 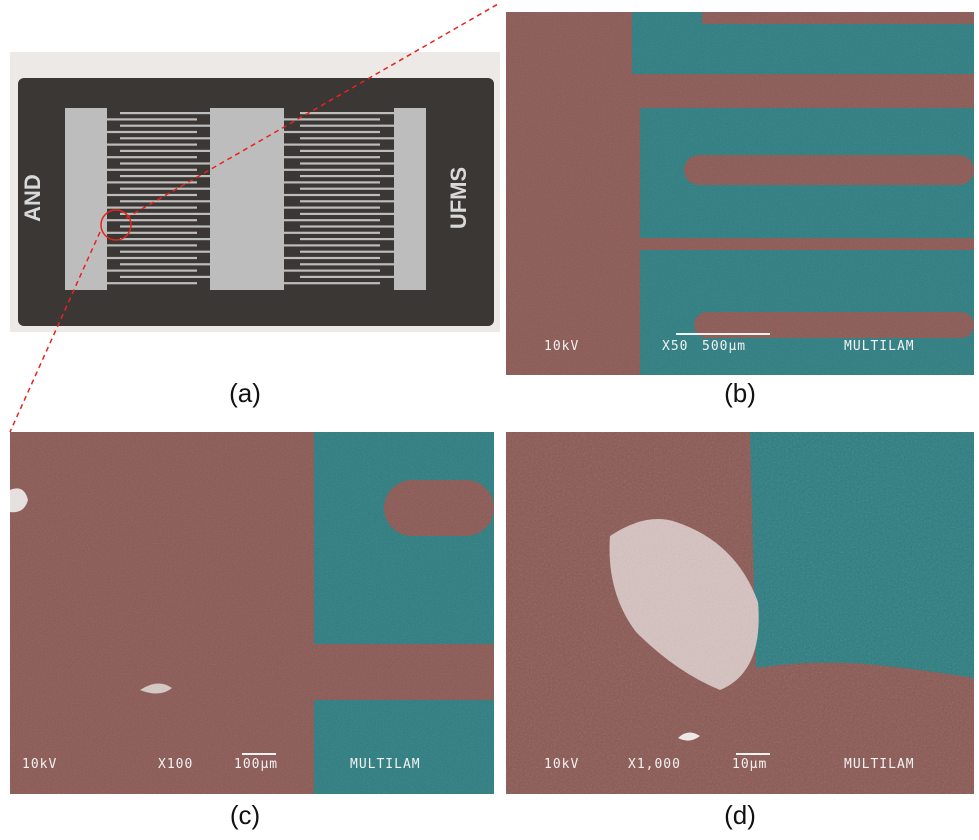 I want to click on sem-c-voltage: 10kV, so click(x=39, y=764).